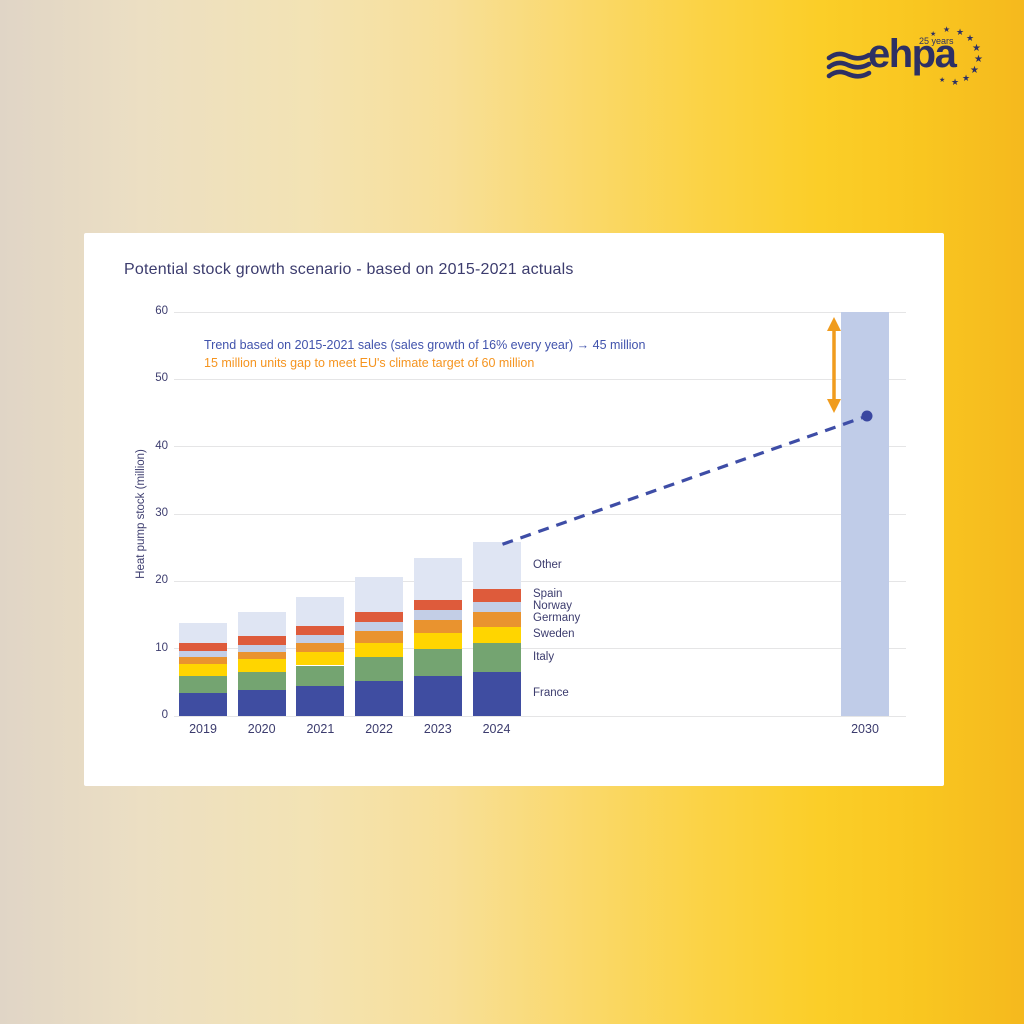 Image resolution: width=1024 pixels, height=1024 pixels. What do you see at coordinates (261, 648) in the screenshot?
I see `bar-2020-norway` at bounding box center [261, 648].